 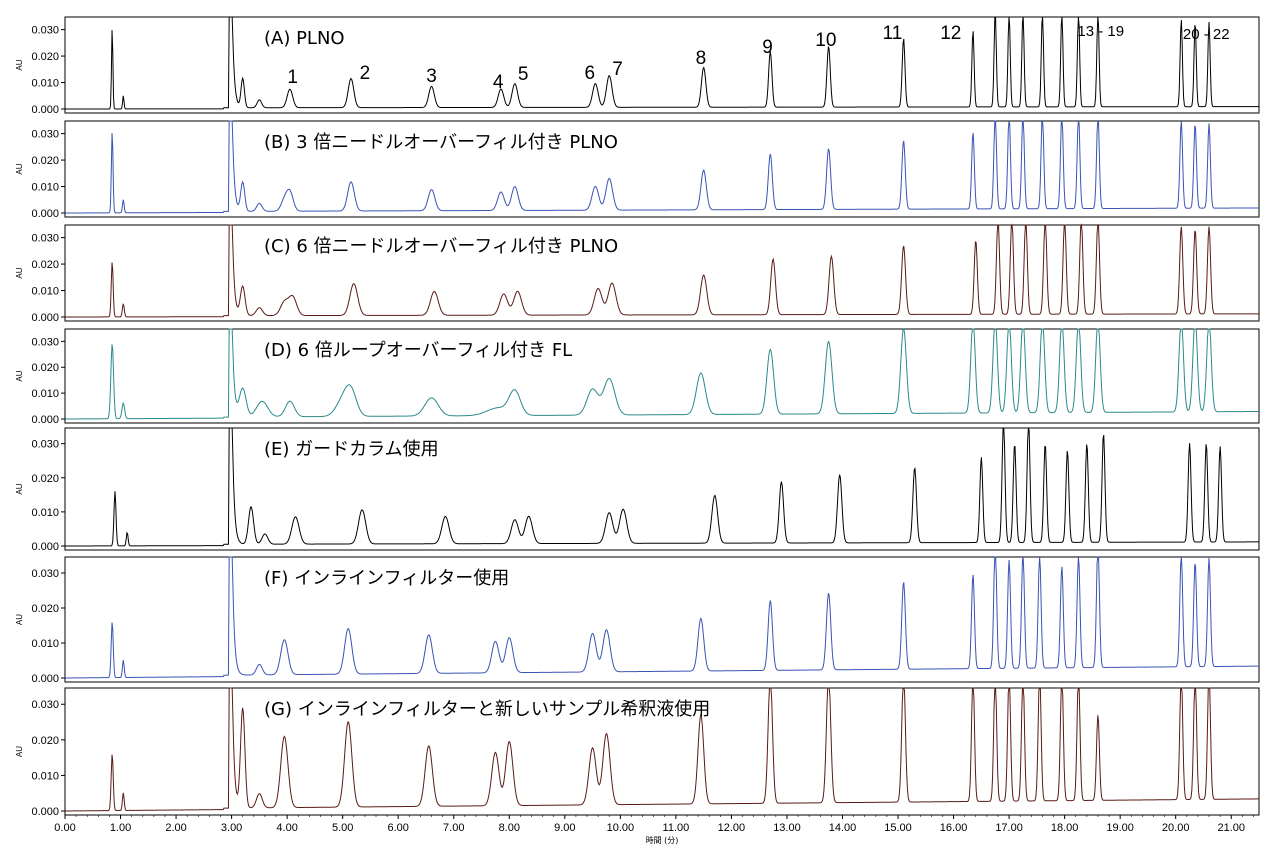 What do you see at coordinates (732, 828) in the screenshot?
I see `x-tick-label: 12.00` at bounding box center [732, 828].